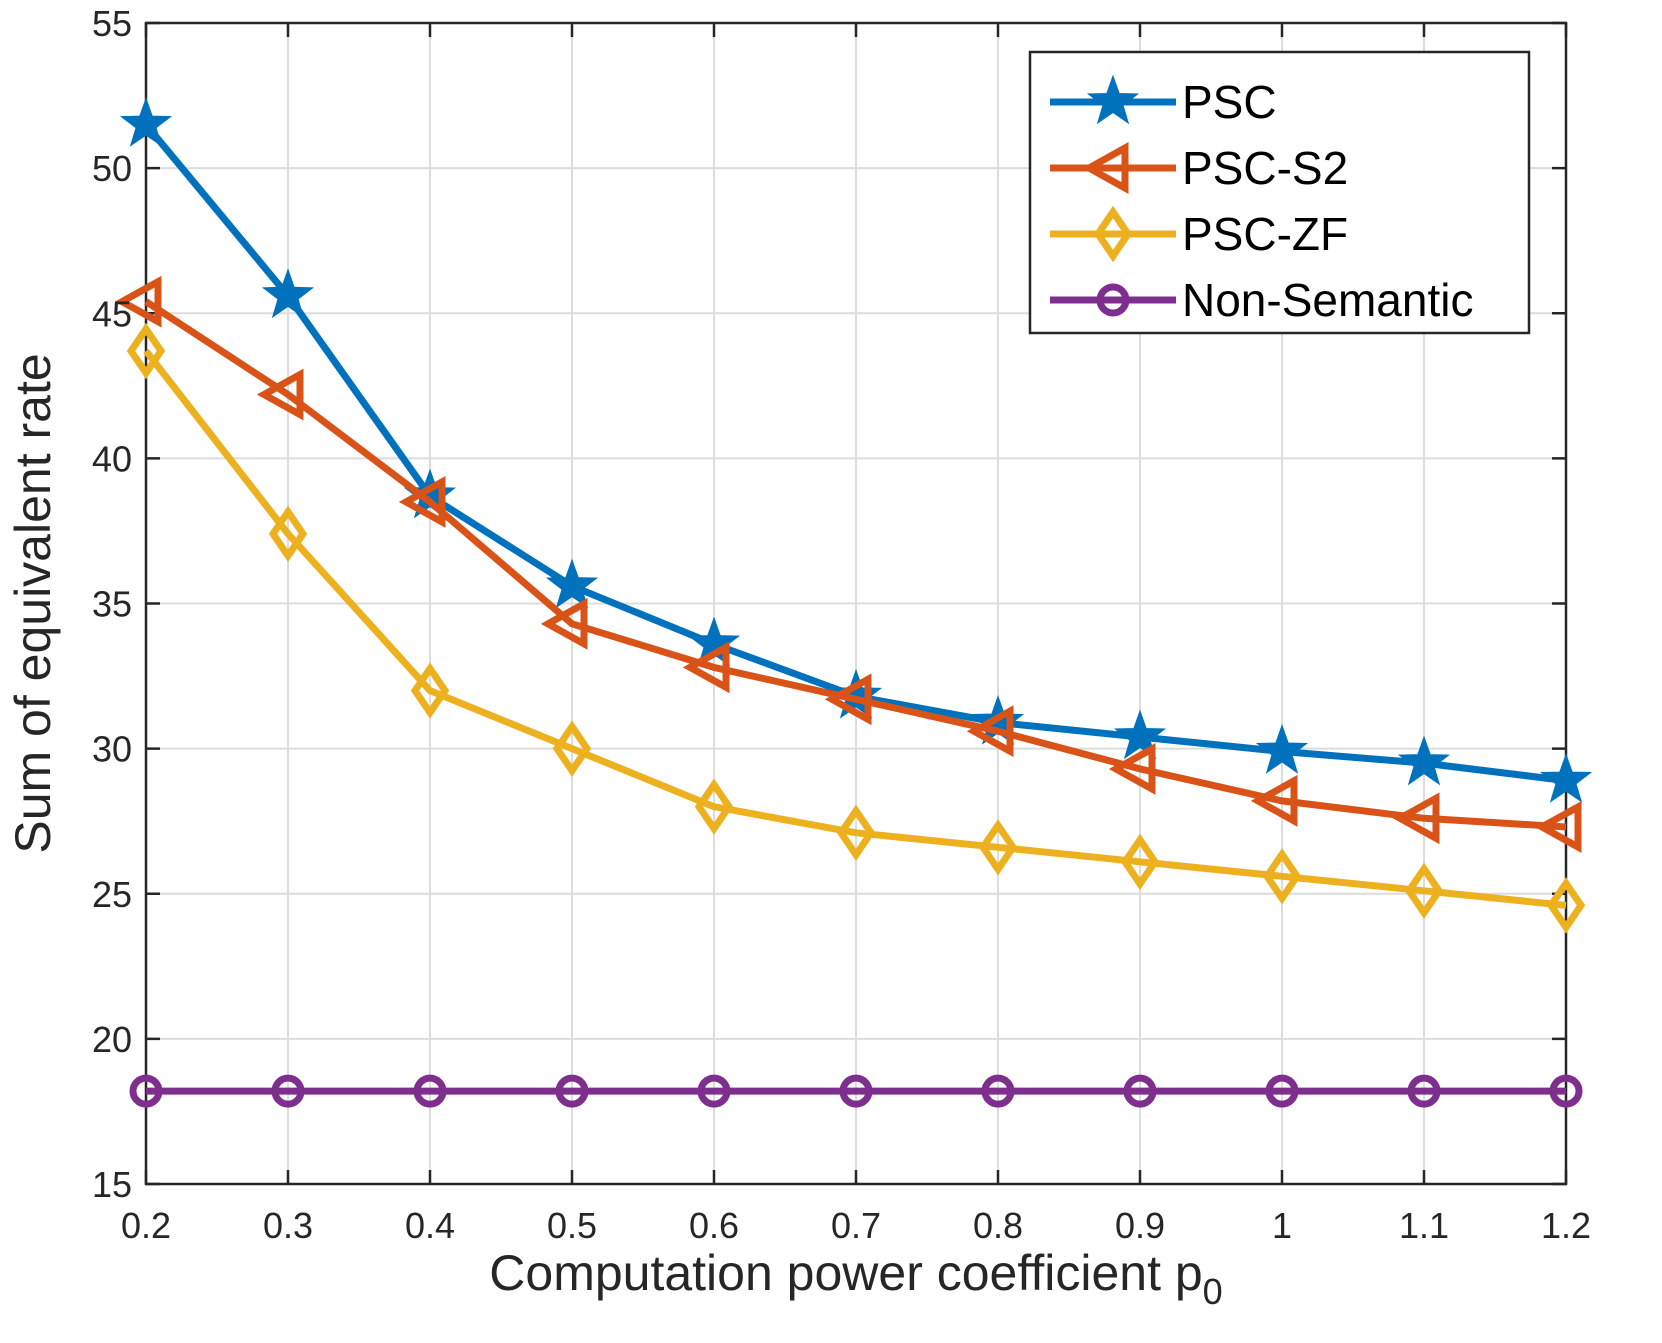 Image resolution: width=1662 pixels, height=1343 pixels. I want to click on x-axis-label-subscript: 0, so click(1213, 1291).